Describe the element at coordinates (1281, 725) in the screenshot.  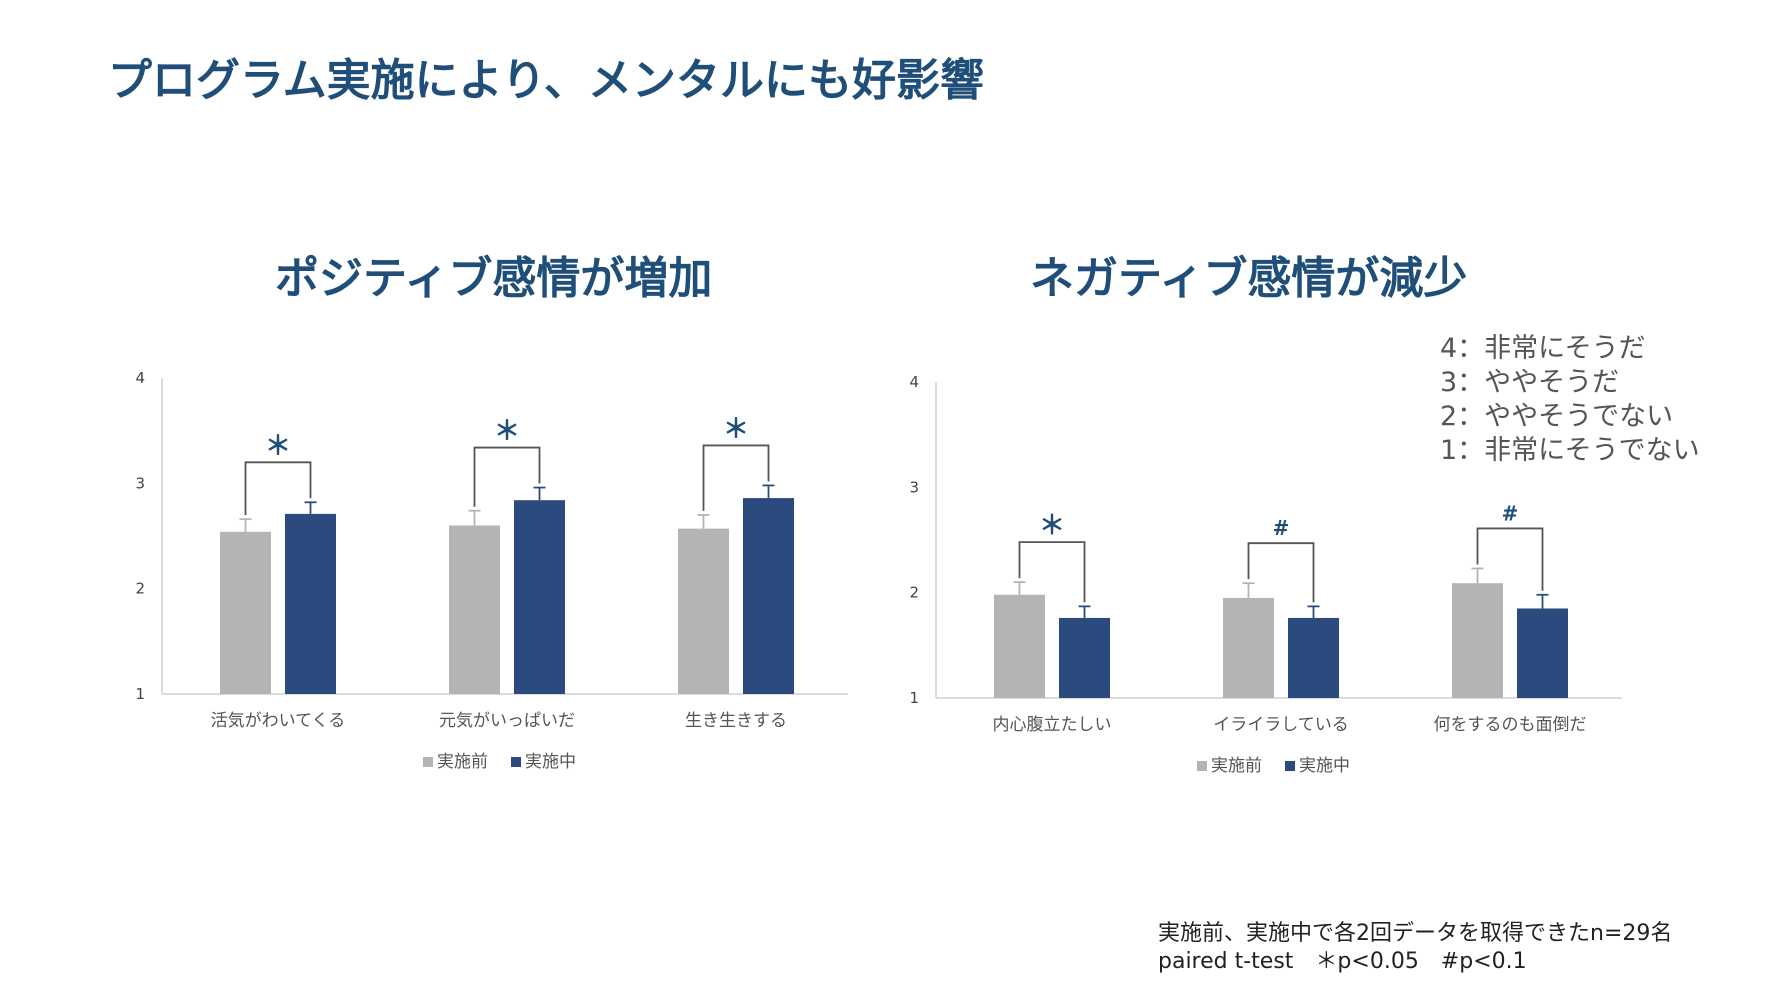
I see `x-category-label: イライラしている` at that location.